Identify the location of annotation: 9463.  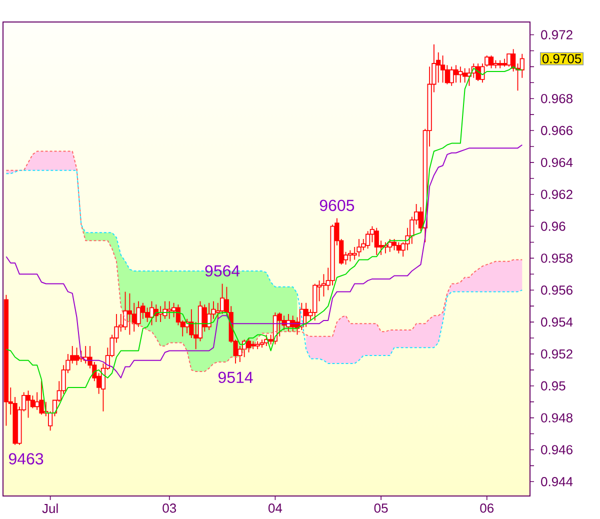
(26, 458).